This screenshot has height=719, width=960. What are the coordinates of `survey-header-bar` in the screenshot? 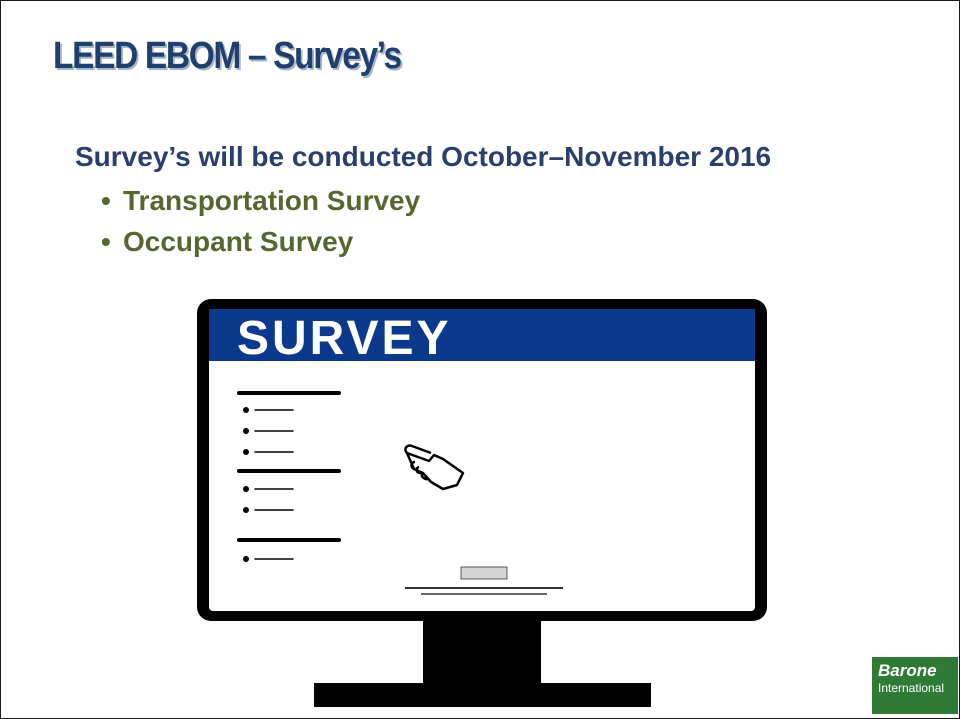 It's located at (482, 335).